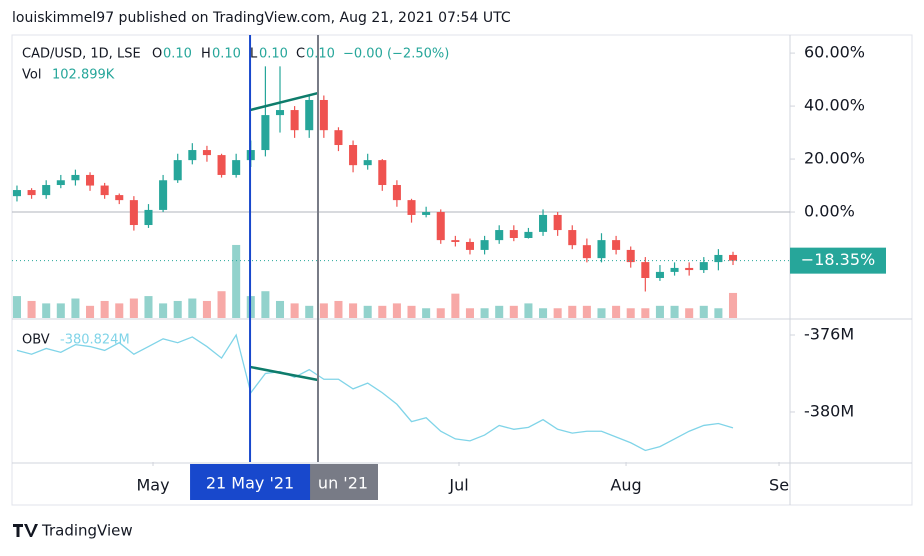  What do you see at coordinates (25, 530) in the screenshot?
I see `tv-logo` at bounding box center [25, 530].